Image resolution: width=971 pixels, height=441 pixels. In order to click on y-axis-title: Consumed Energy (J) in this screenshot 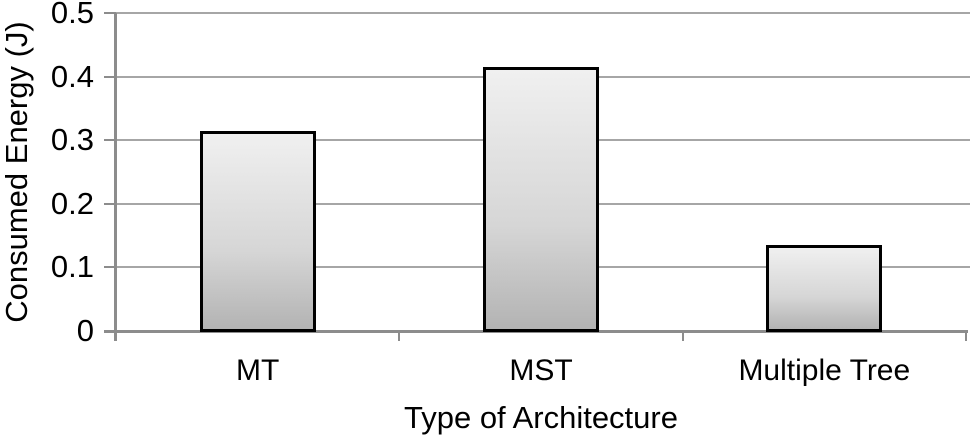, I will do `click(17, 172)`.